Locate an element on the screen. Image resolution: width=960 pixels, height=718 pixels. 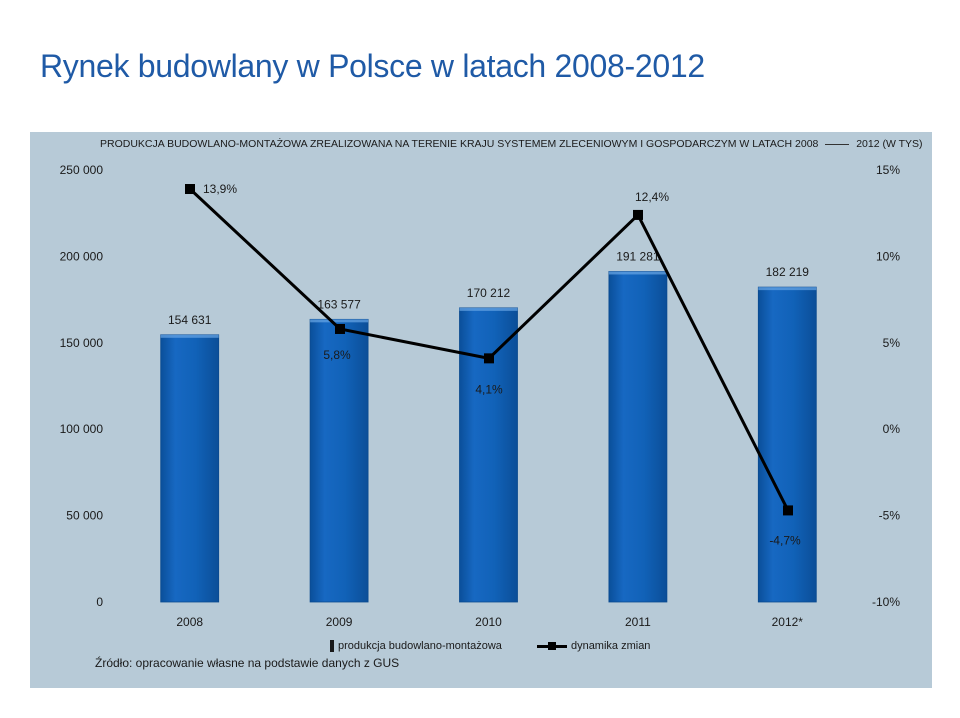
y-right-tick-label: 0% is located at coordinates (892, 429).